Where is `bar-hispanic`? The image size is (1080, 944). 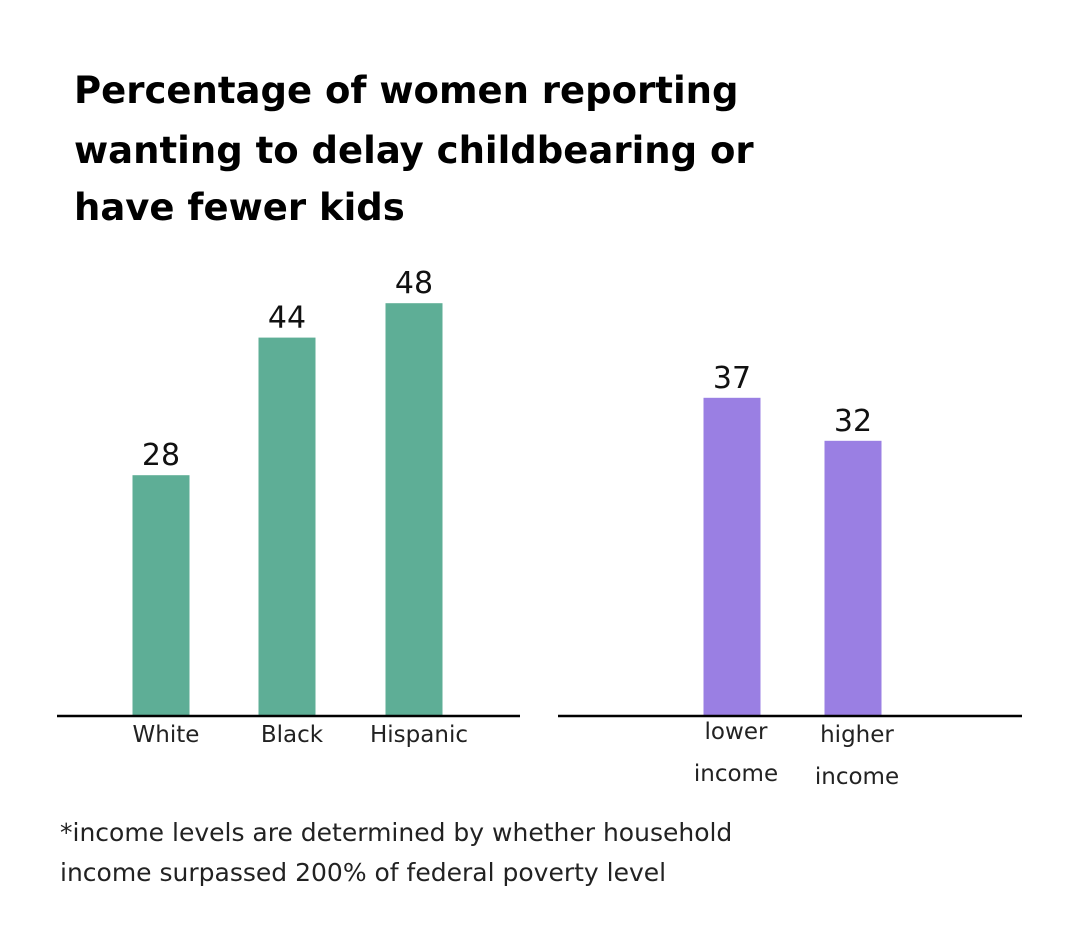 bar-hispanic is located at coordinates (414, 509).